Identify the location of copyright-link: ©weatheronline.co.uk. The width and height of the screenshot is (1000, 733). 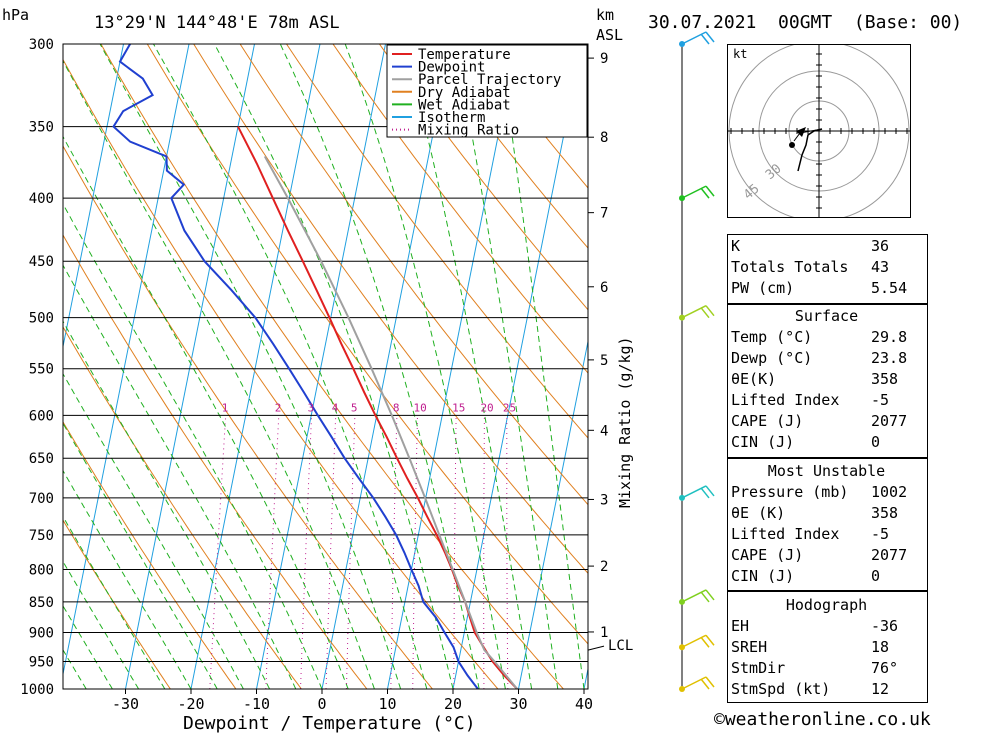
(822, 719).